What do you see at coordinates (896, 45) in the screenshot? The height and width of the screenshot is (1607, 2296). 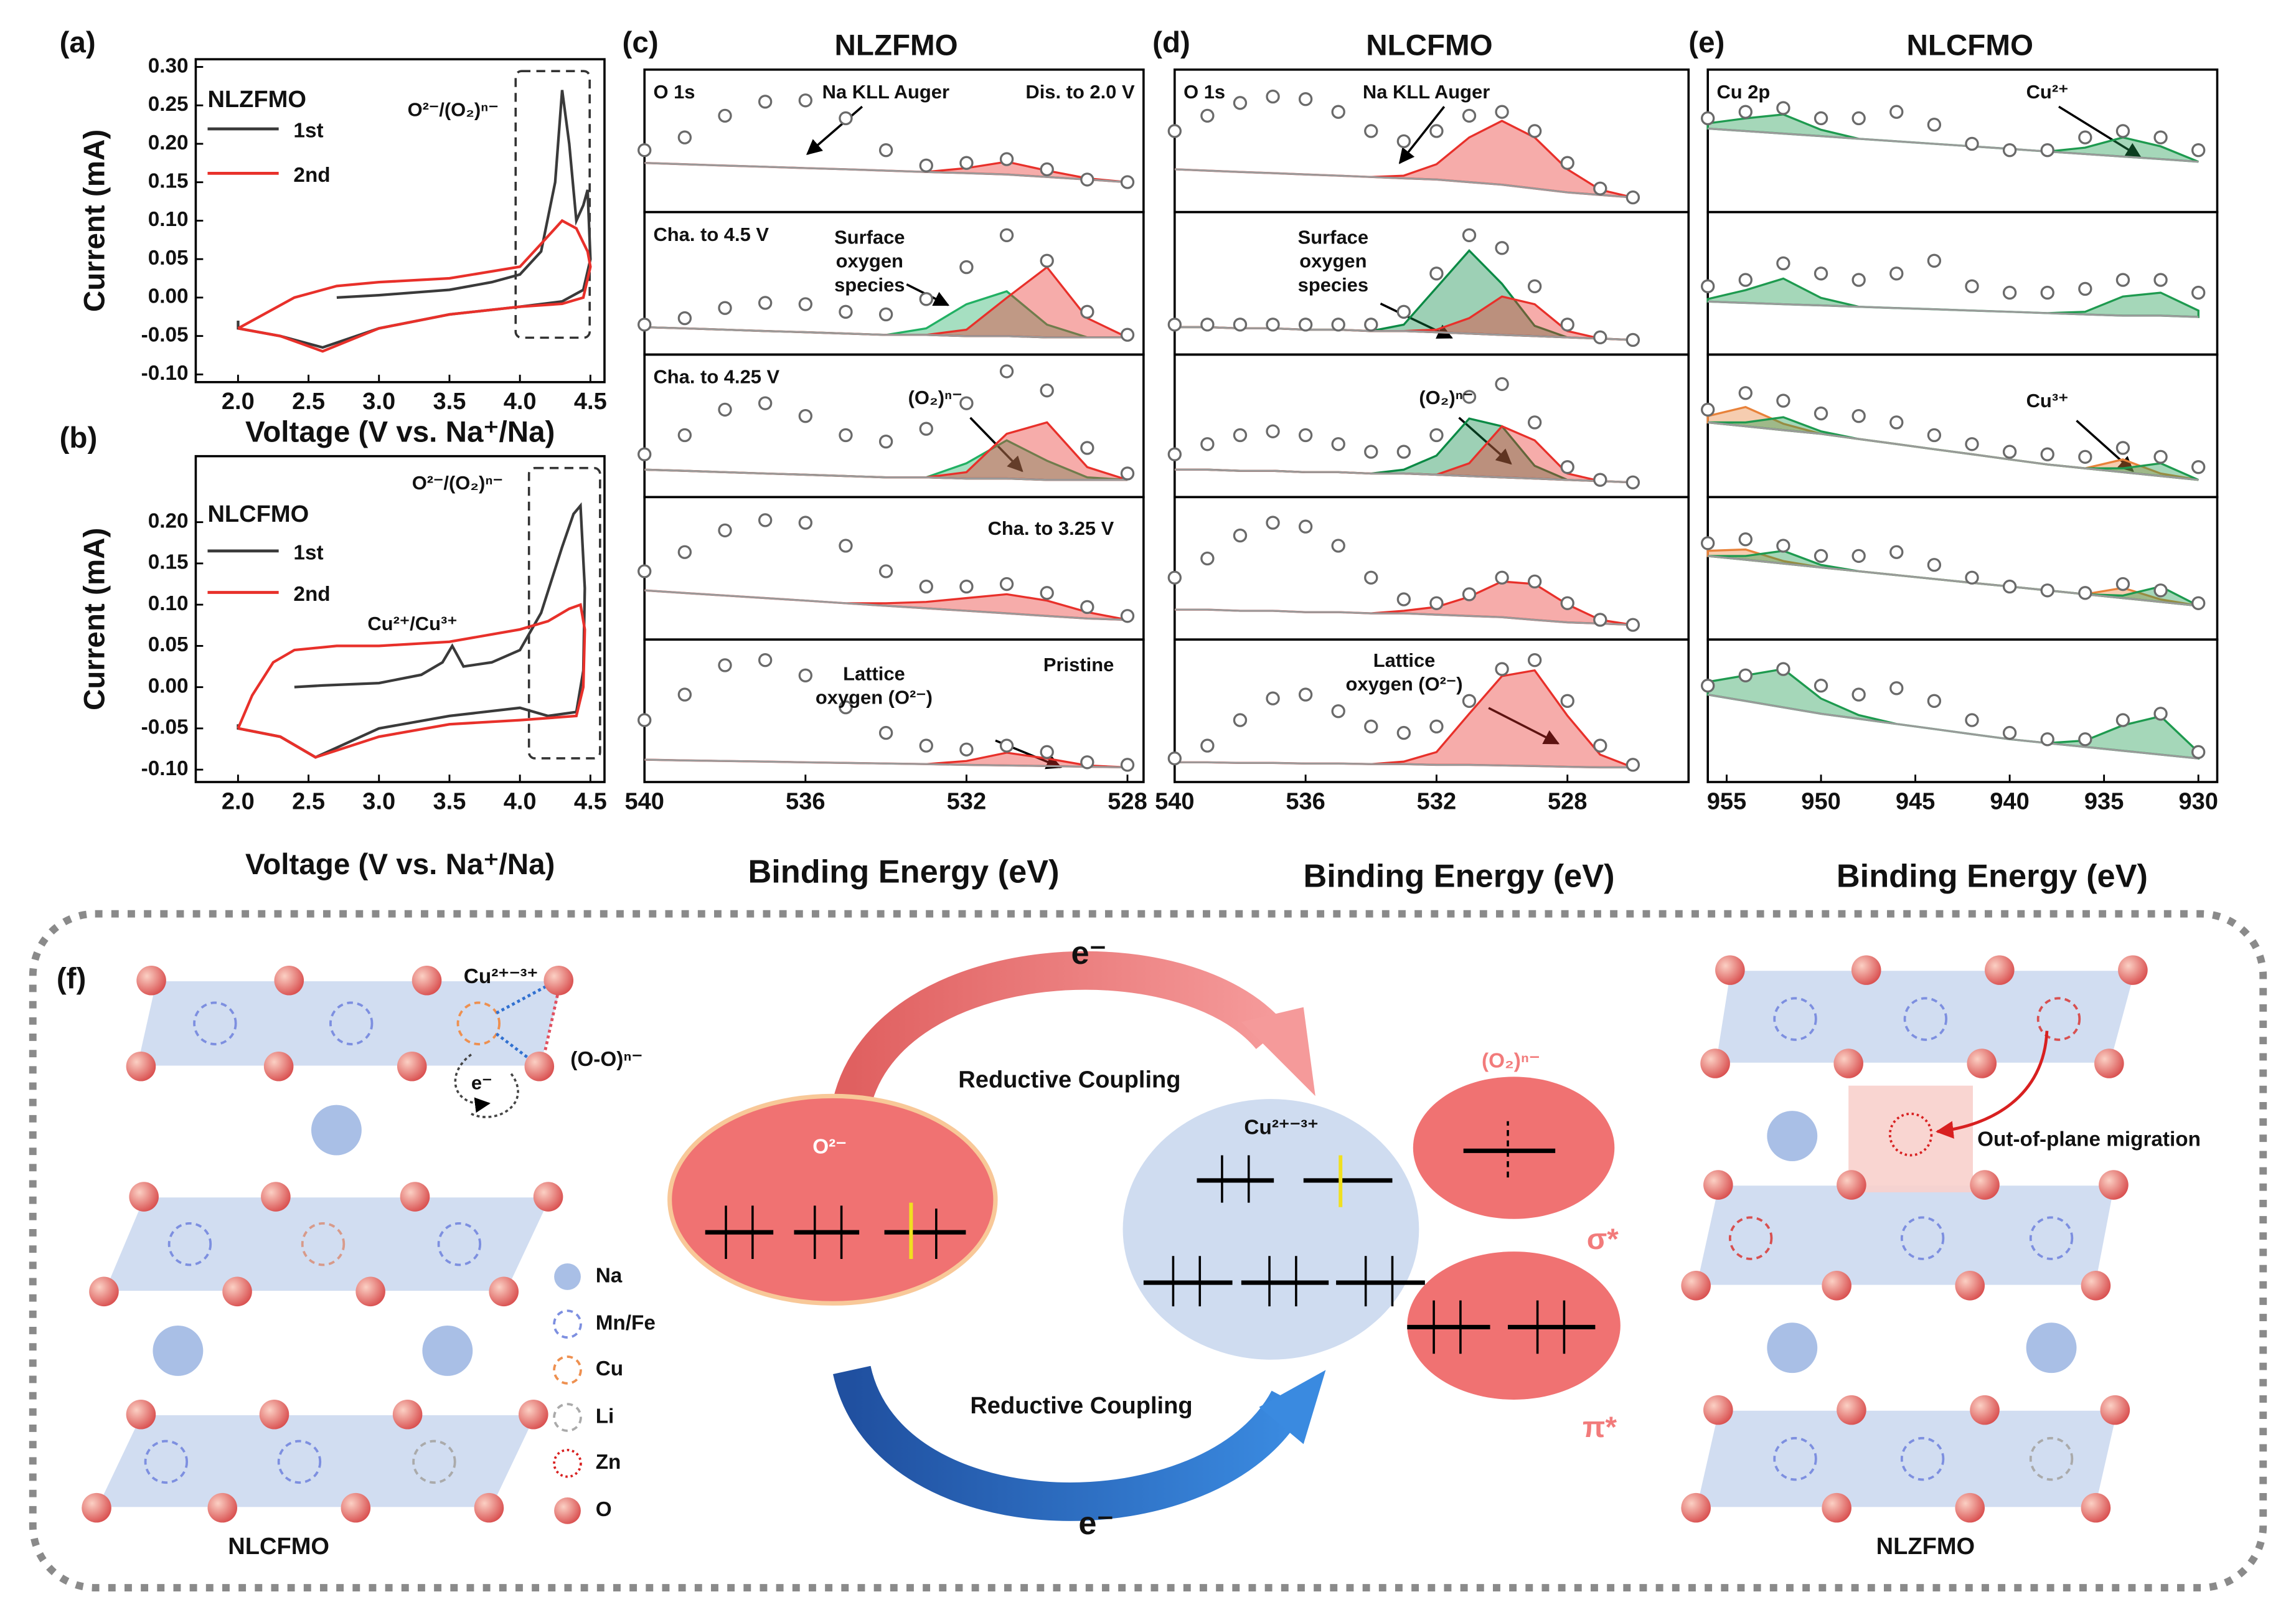 I see `chart-title: NLZFMO` at bounding box center [896, 45].